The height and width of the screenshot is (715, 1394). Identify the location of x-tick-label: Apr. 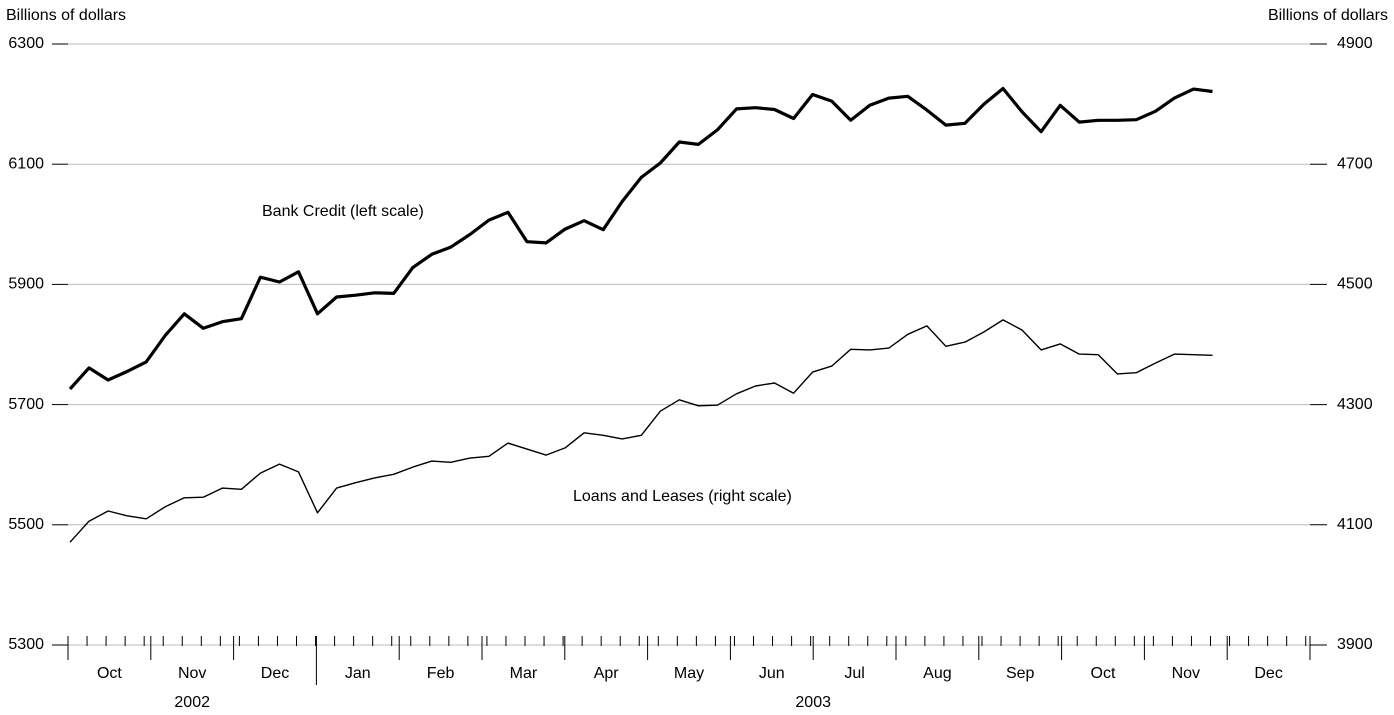
(607, 673).